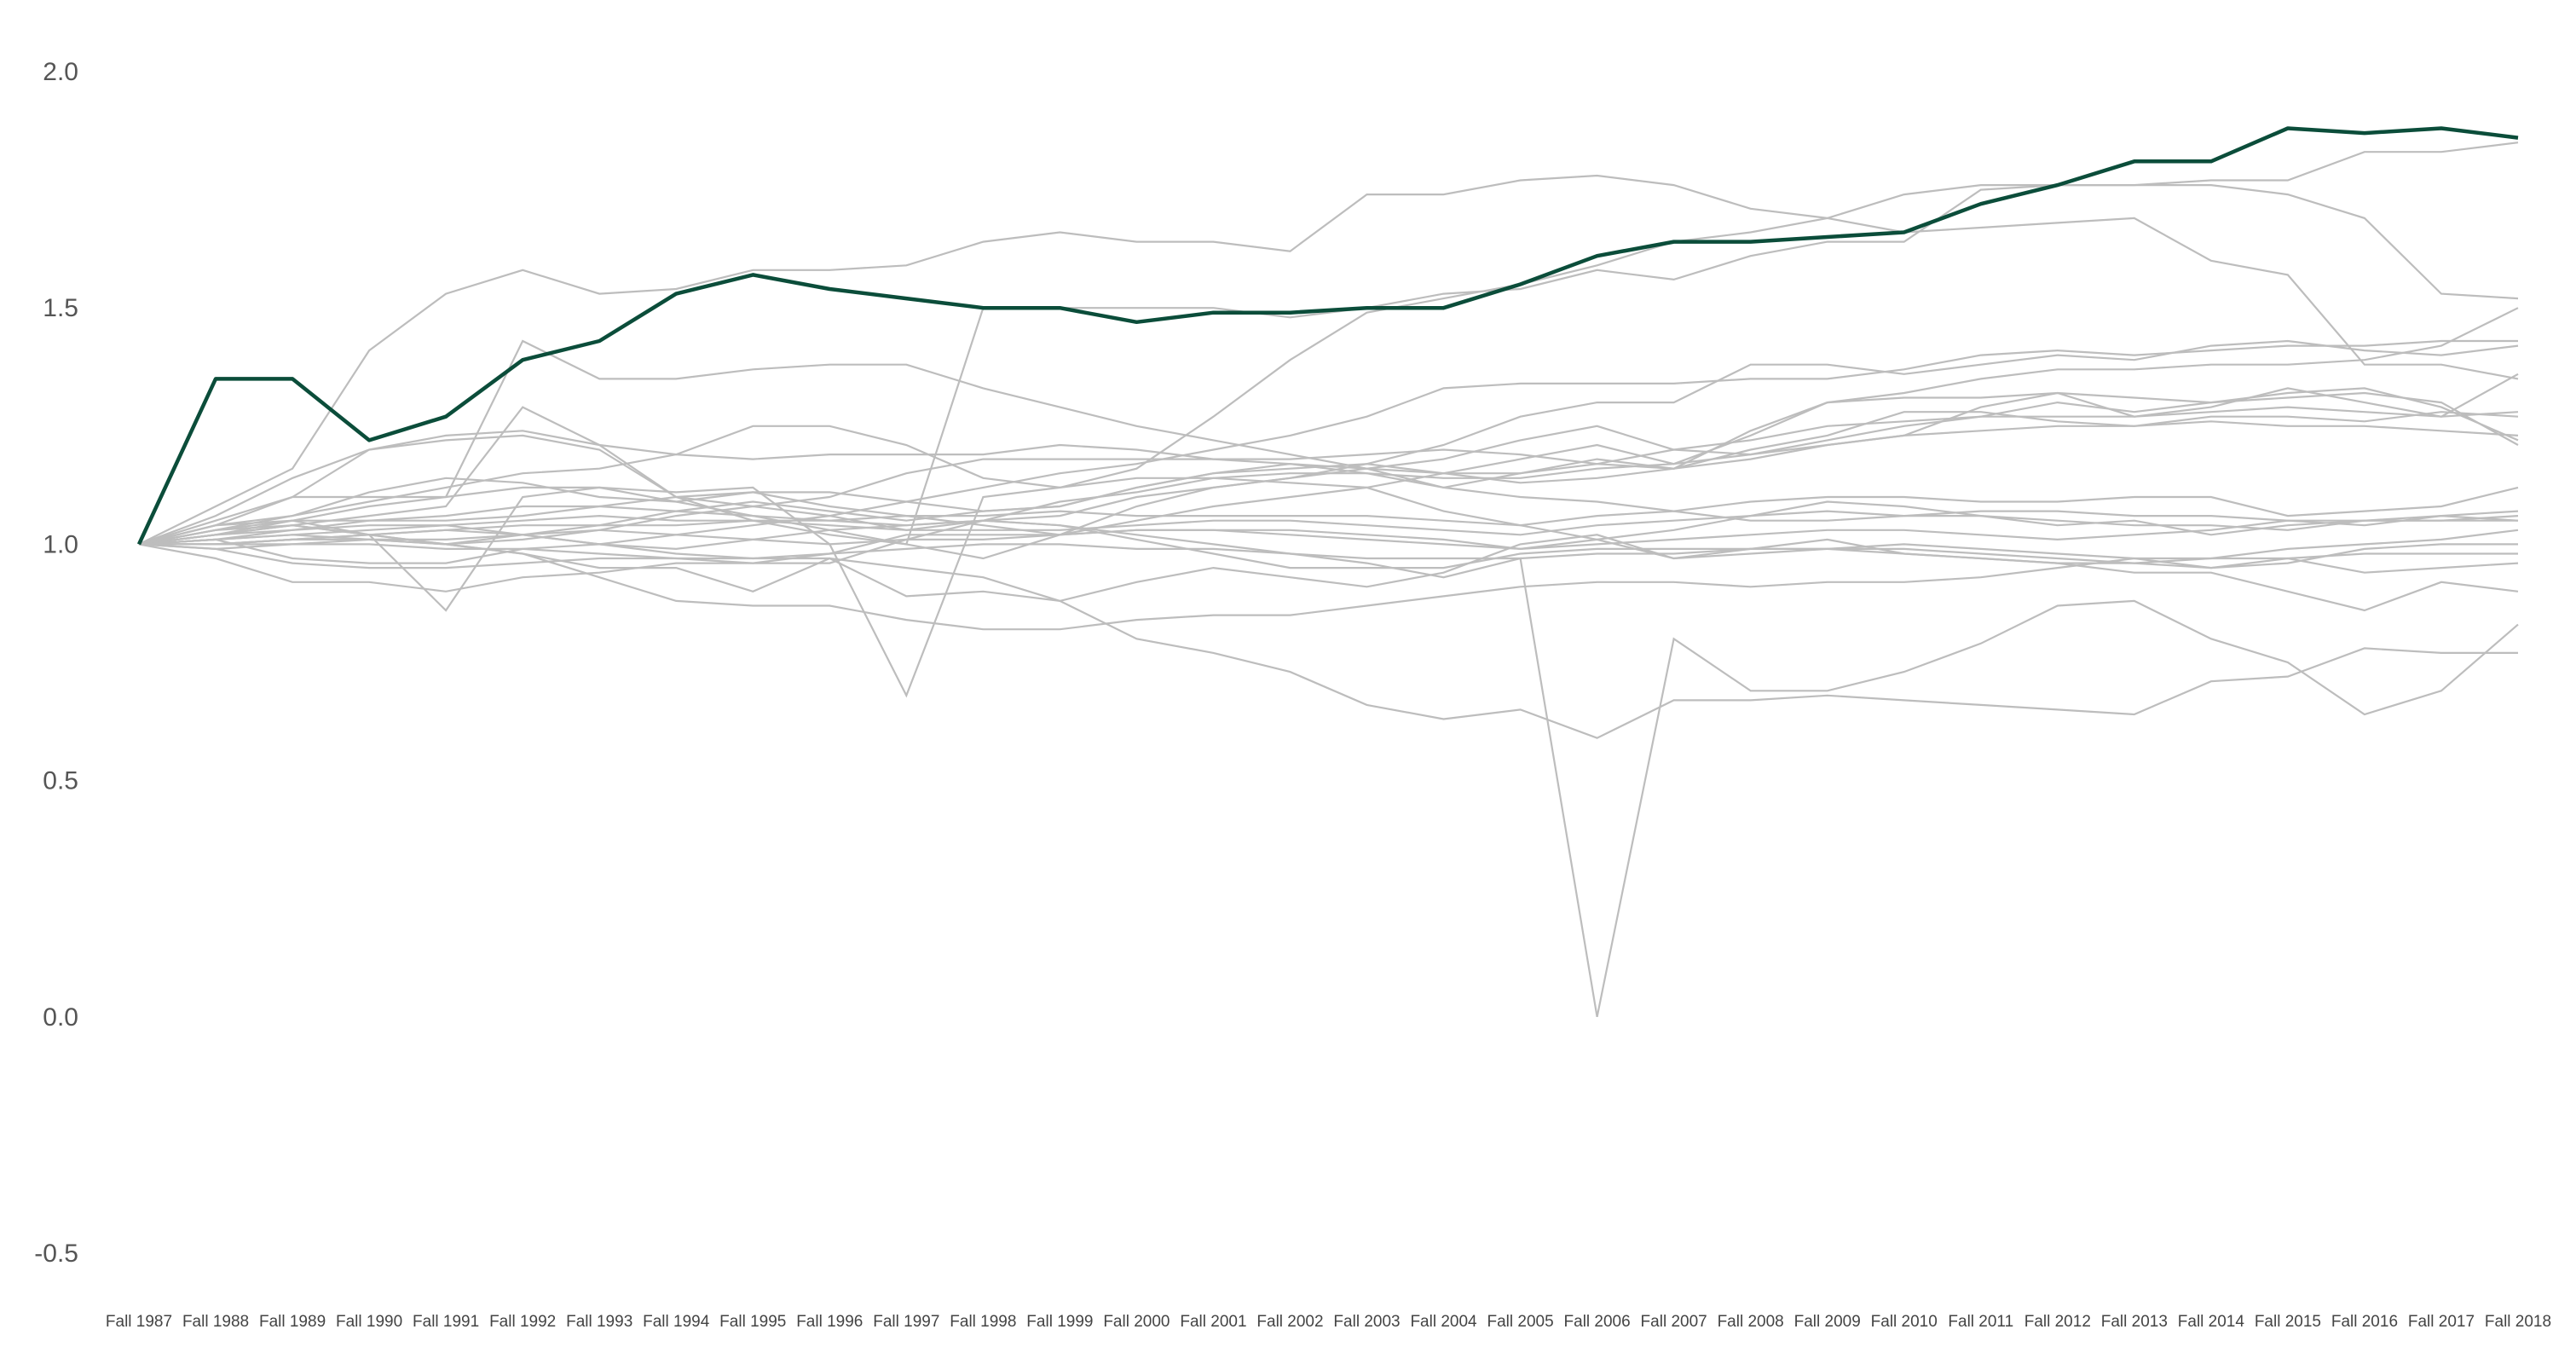 The width and height of the screenshot is (2576, 1364). Describe the element at coordinates (2211, 1322) in the screenshot. I see `x-tick-label: Fall 2014` at that location.